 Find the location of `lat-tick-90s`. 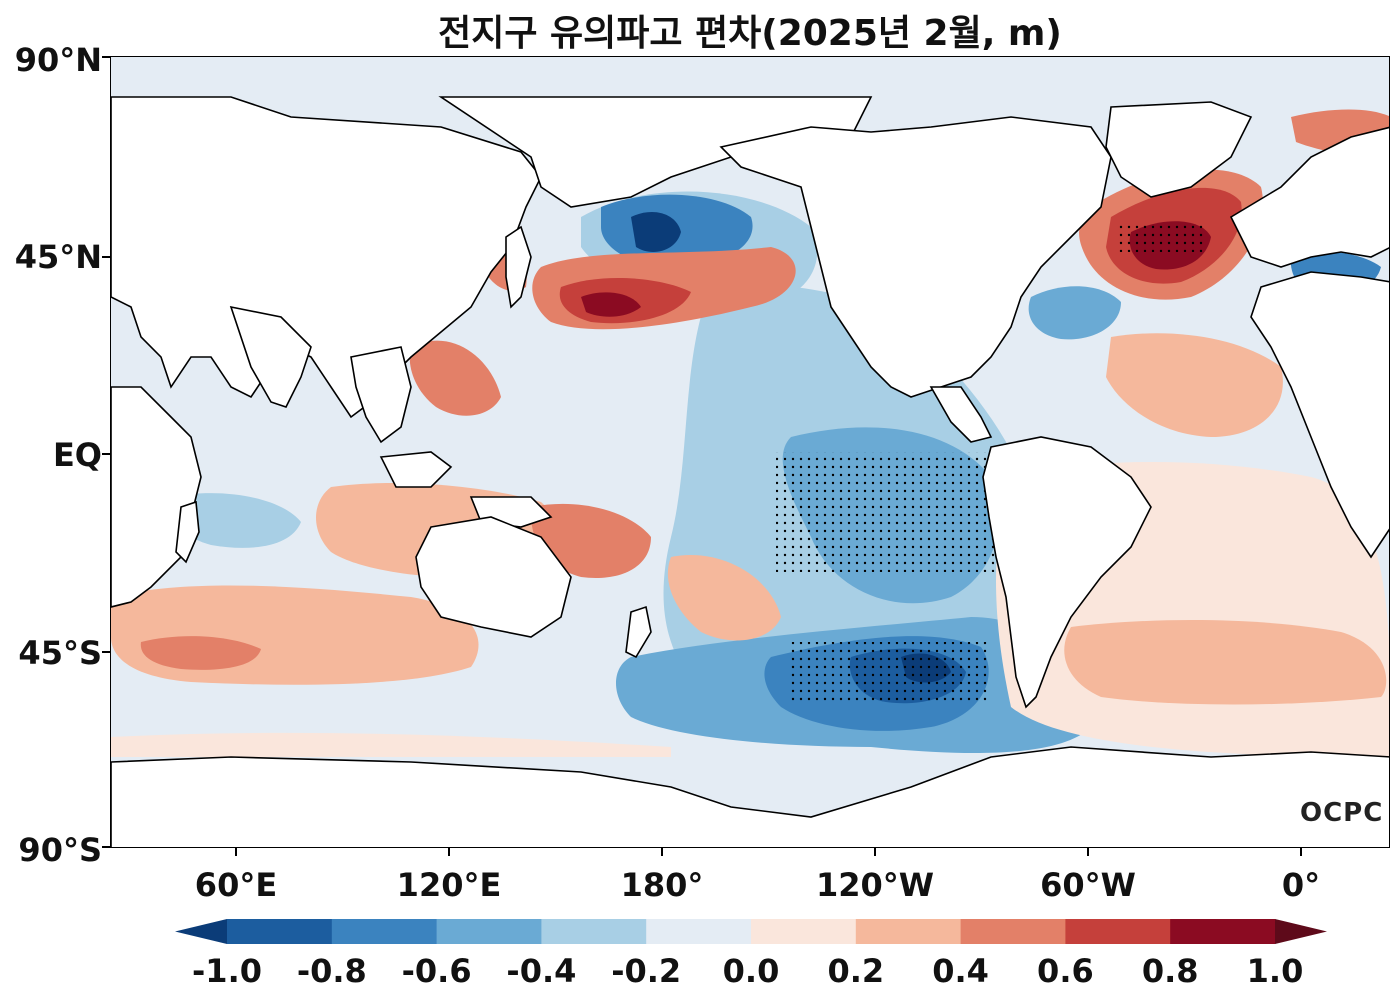

lat-tick-90s is located at coordinates (106, 847).